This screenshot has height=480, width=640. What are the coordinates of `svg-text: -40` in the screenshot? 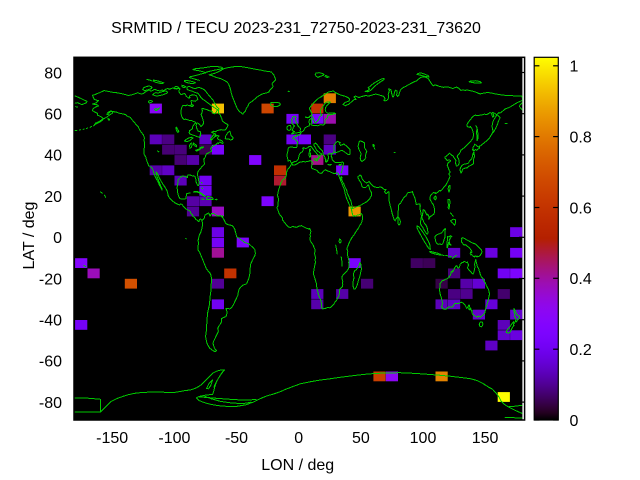 It's located at (50, 321).